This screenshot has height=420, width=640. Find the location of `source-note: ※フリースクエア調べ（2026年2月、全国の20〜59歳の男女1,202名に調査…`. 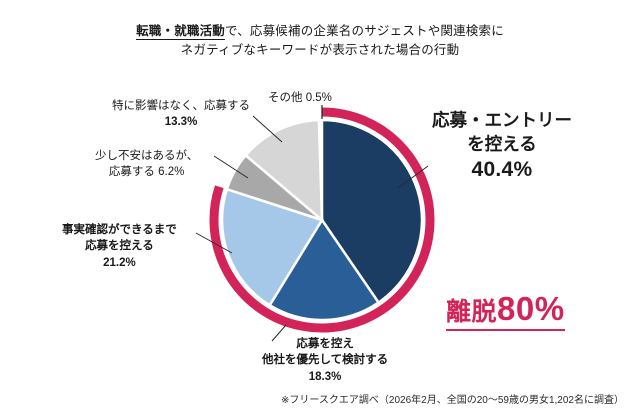

source-note: ※フリースクエア調べ（2026年2月、全国の20〜59歳の男女1,202名に調査… is located at coordinates (452, 400).